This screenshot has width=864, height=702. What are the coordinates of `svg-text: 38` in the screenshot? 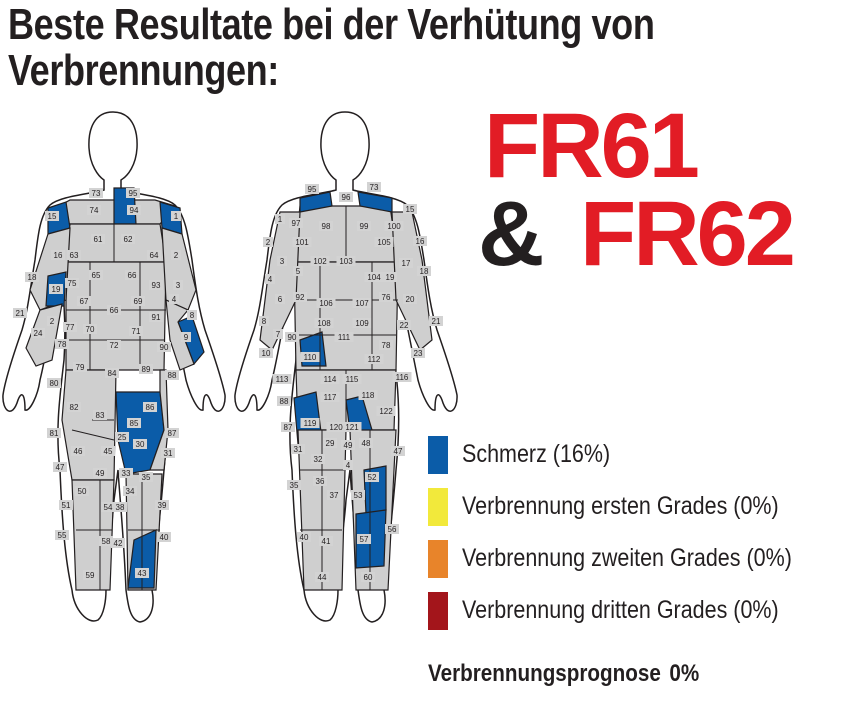 It's located at (120, 507).